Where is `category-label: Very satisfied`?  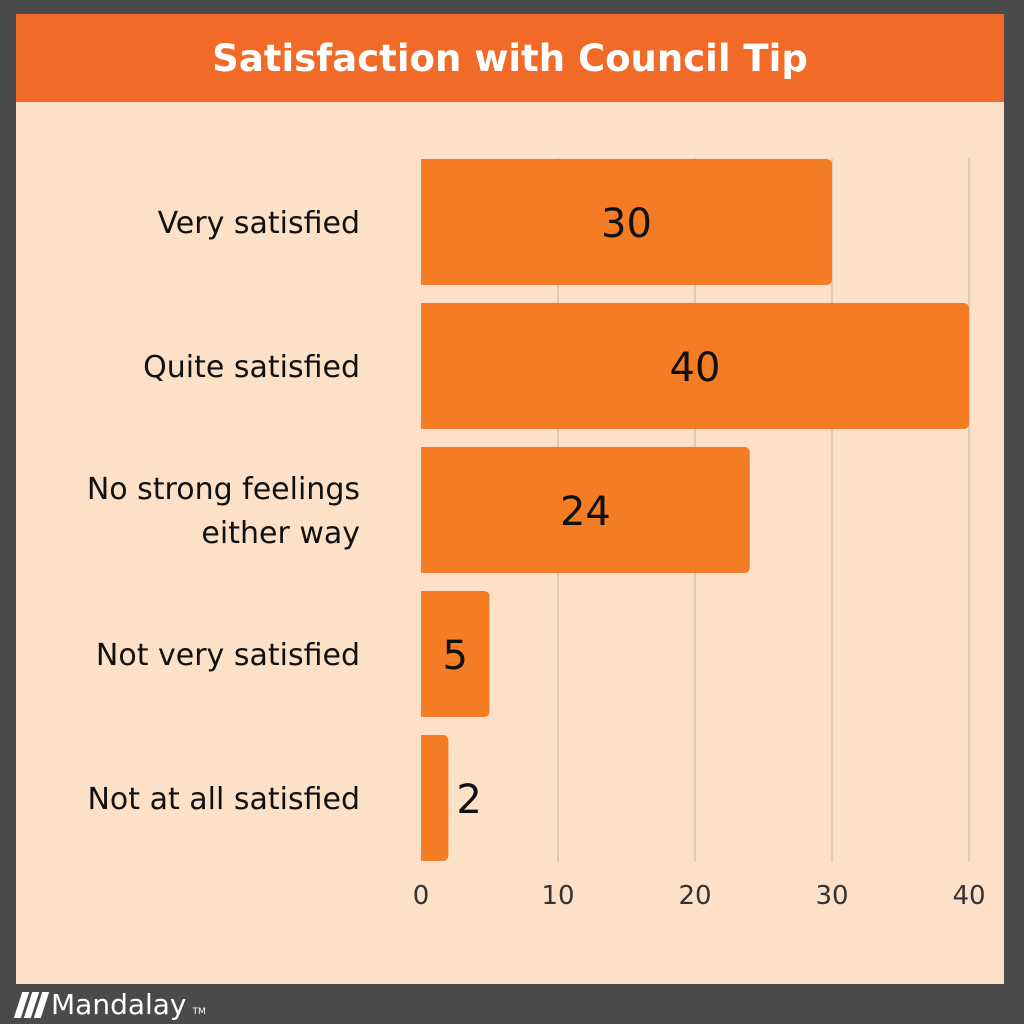 category-label: Very satisfied is located at coordinates (259, 223).